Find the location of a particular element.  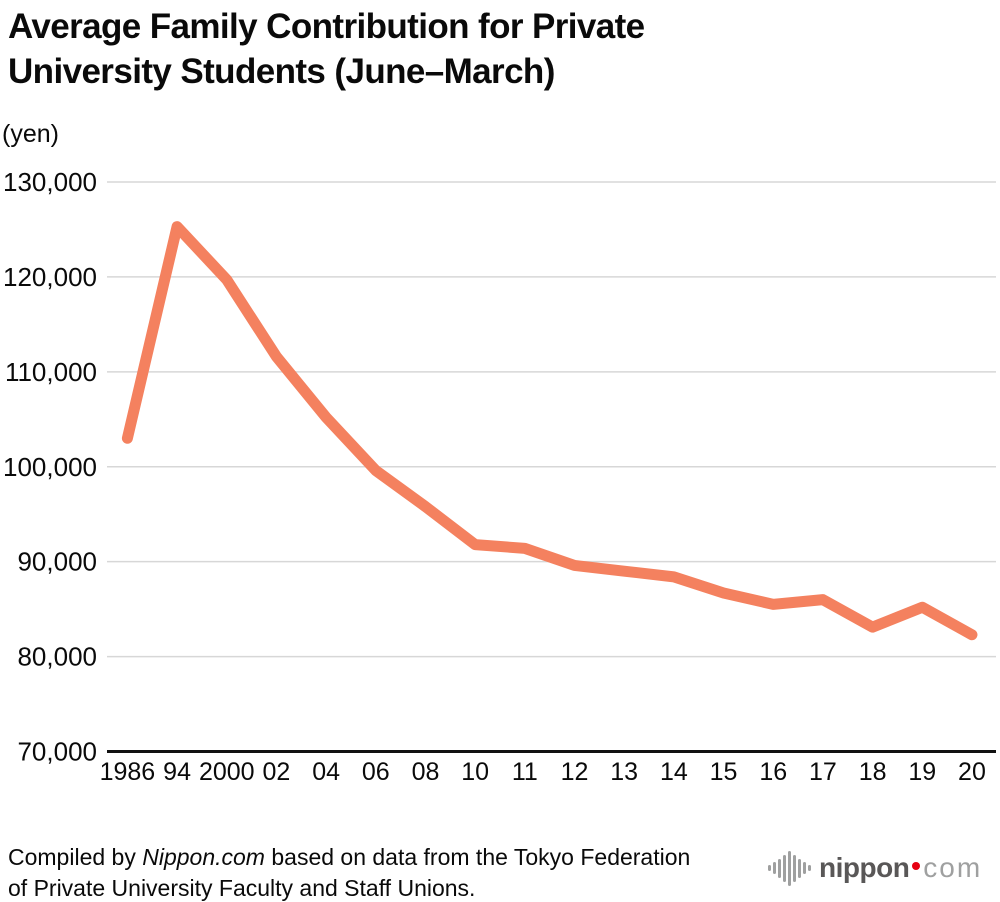

y-axis-tick-label: 80,000 is located at coordinates (57, 657).